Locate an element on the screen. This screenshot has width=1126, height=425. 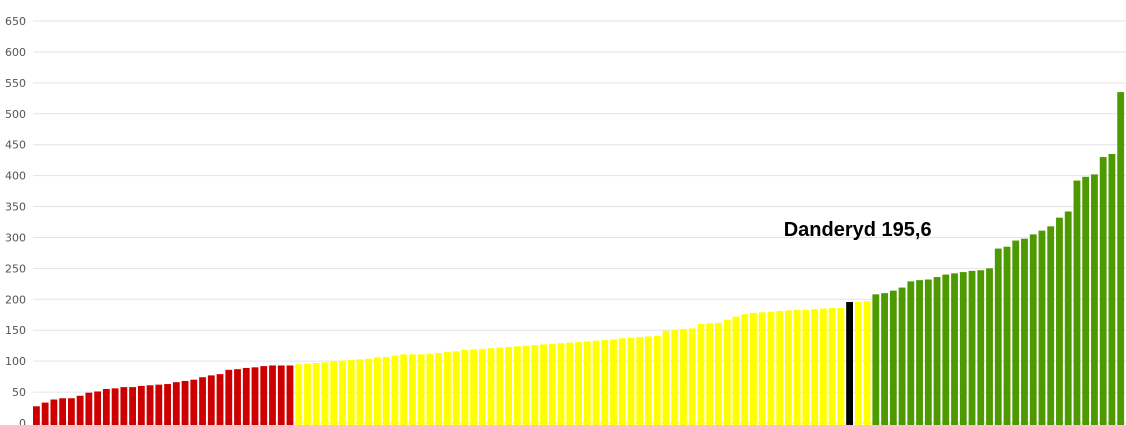
y-tick-label: 0 is located at coordinates (22, 421).